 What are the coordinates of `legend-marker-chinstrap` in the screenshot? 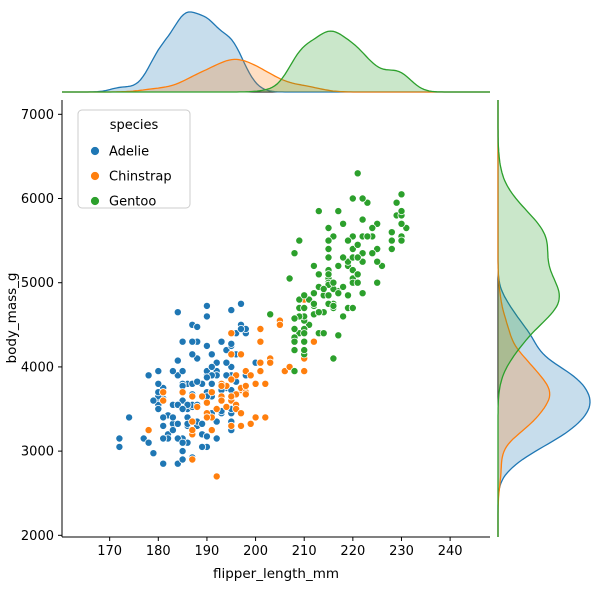 It's located at (95, 176).